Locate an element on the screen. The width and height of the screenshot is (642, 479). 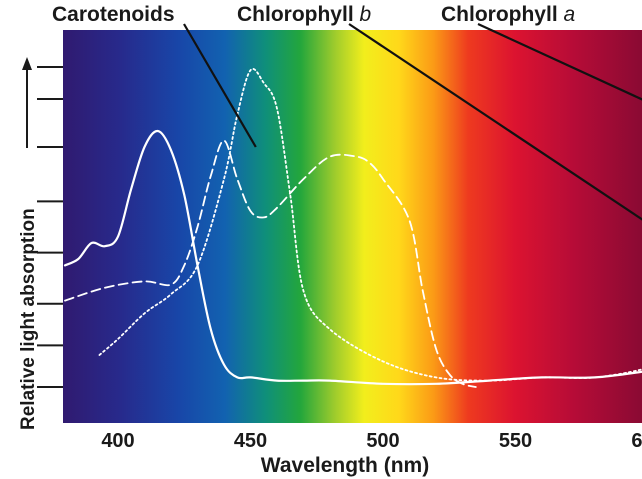
y-axis-label-group: Relative light absorption is located at coordinates (28, 319).